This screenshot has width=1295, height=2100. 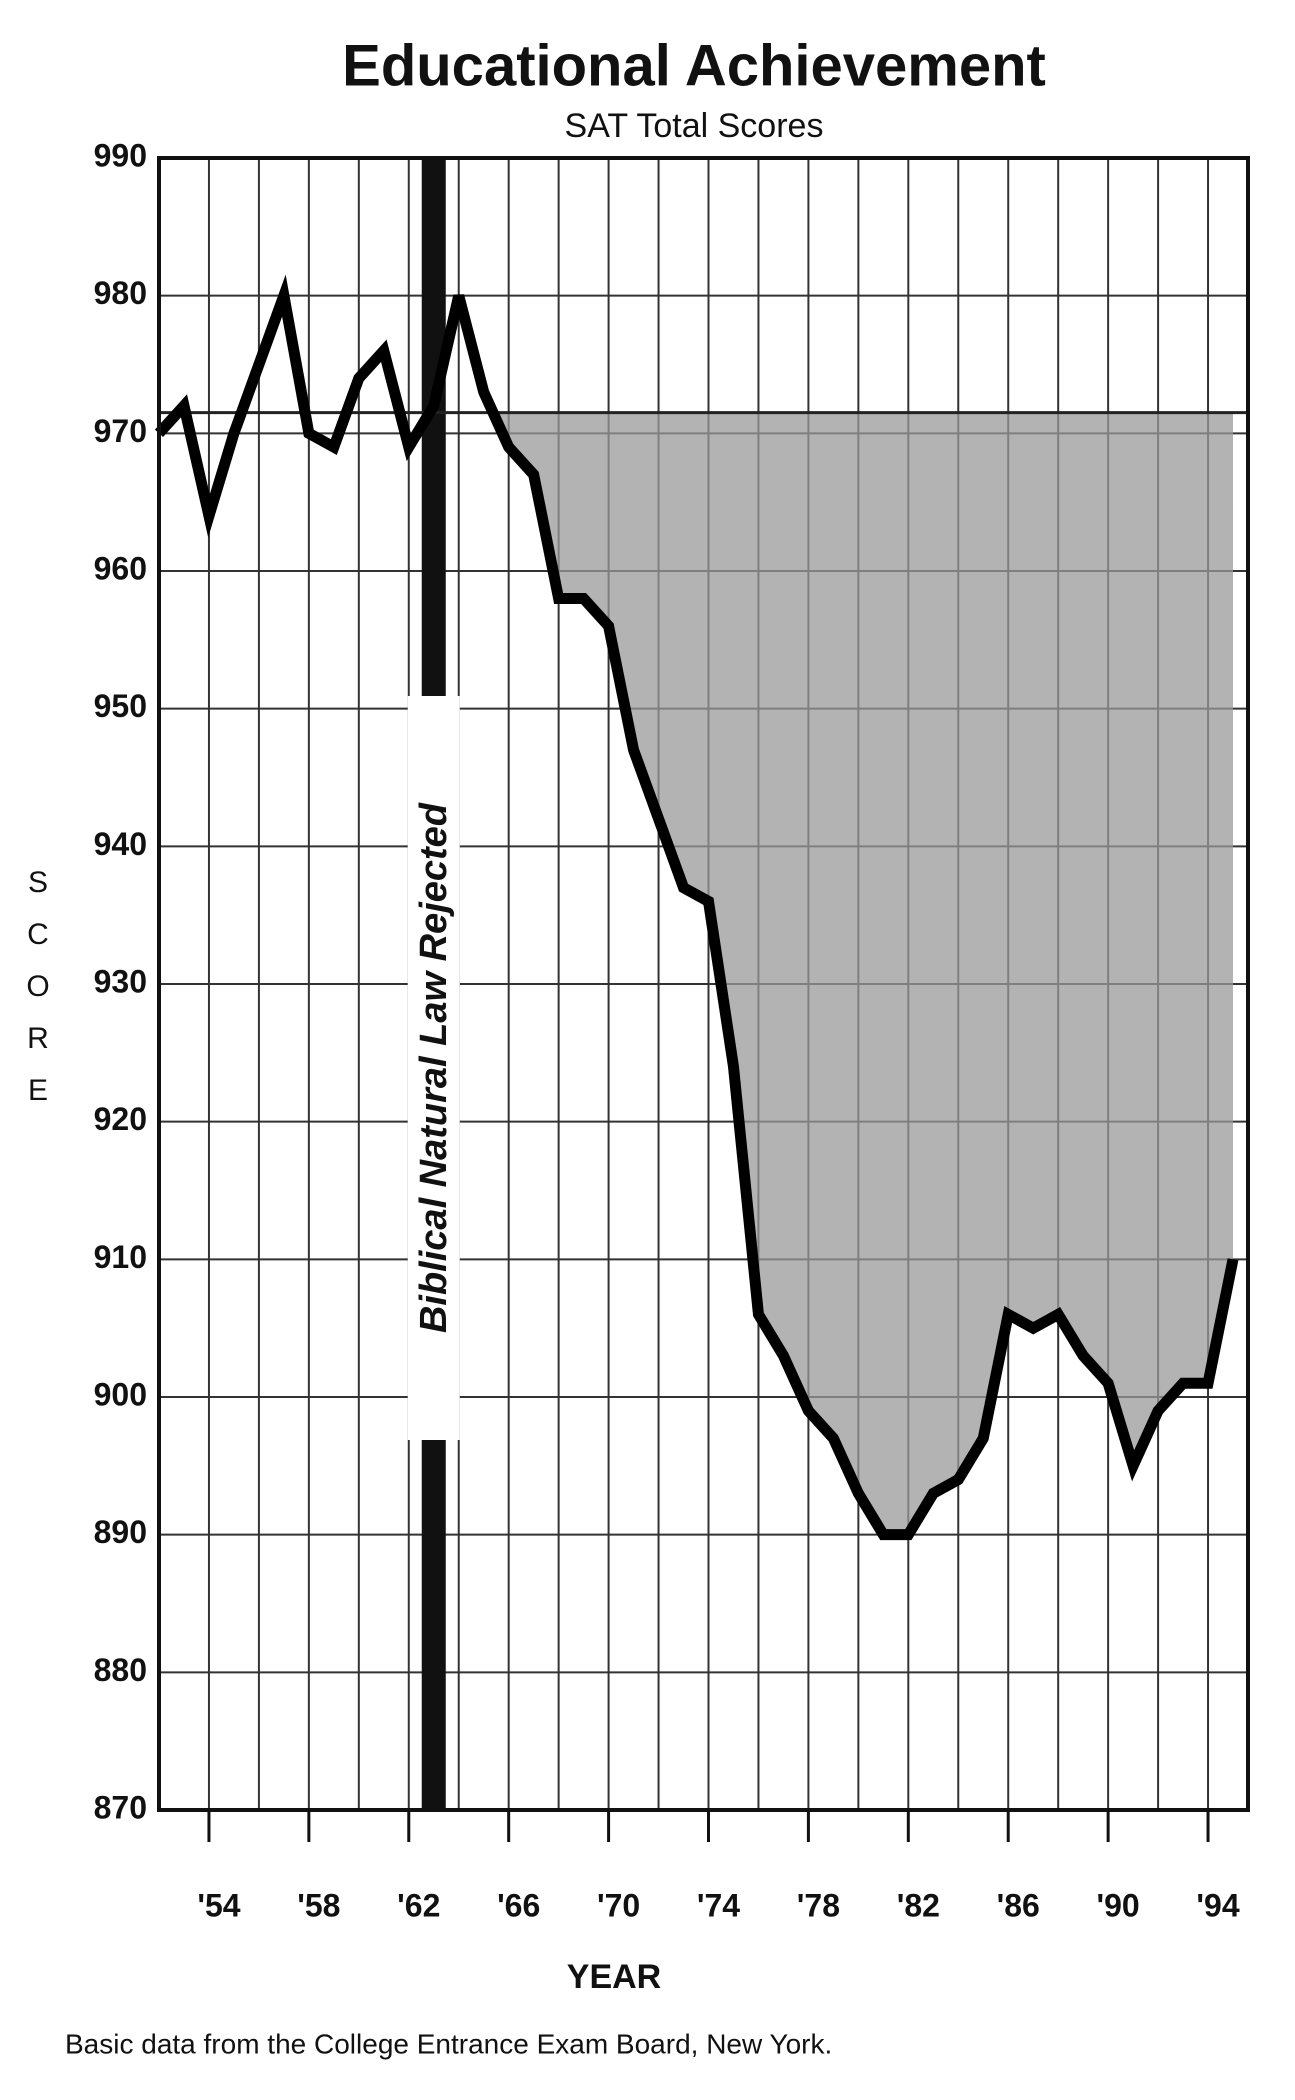 I want to click on x-tick-label: '94, so click(x=1217, y=1905).